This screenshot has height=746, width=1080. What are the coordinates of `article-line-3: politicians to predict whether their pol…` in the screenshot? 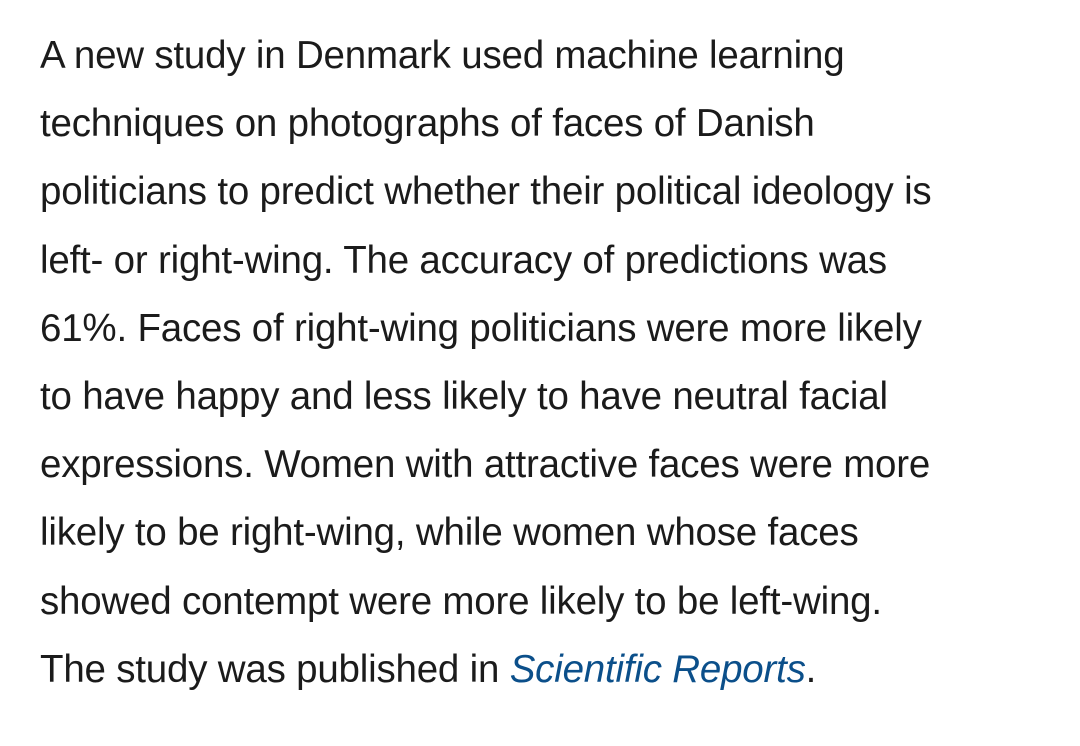 It's located at (486, 192).